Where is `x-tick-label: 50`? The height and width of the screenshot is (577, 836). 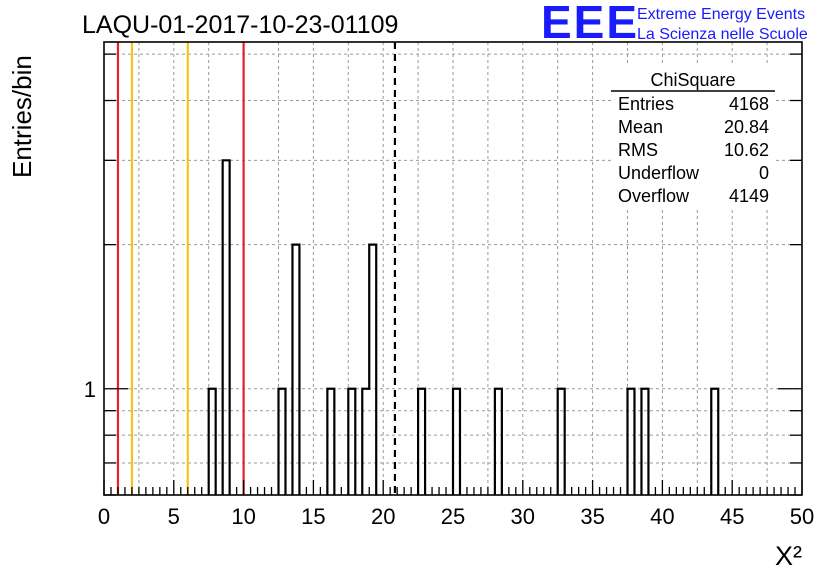
x-tick-label: 50 is located at coordinates (802, 516).